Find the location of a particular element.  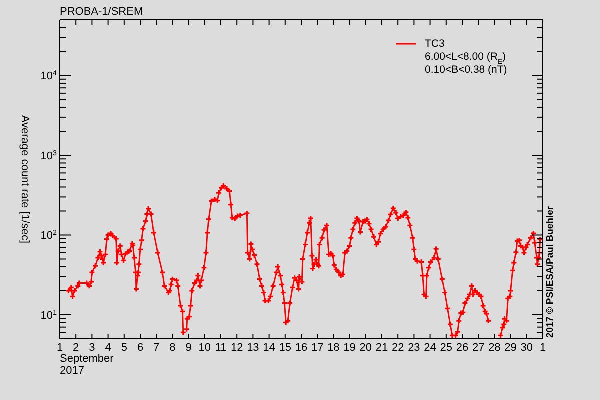

y-tick-label: 10$^{4}$ is located at coordinates (49, 76).